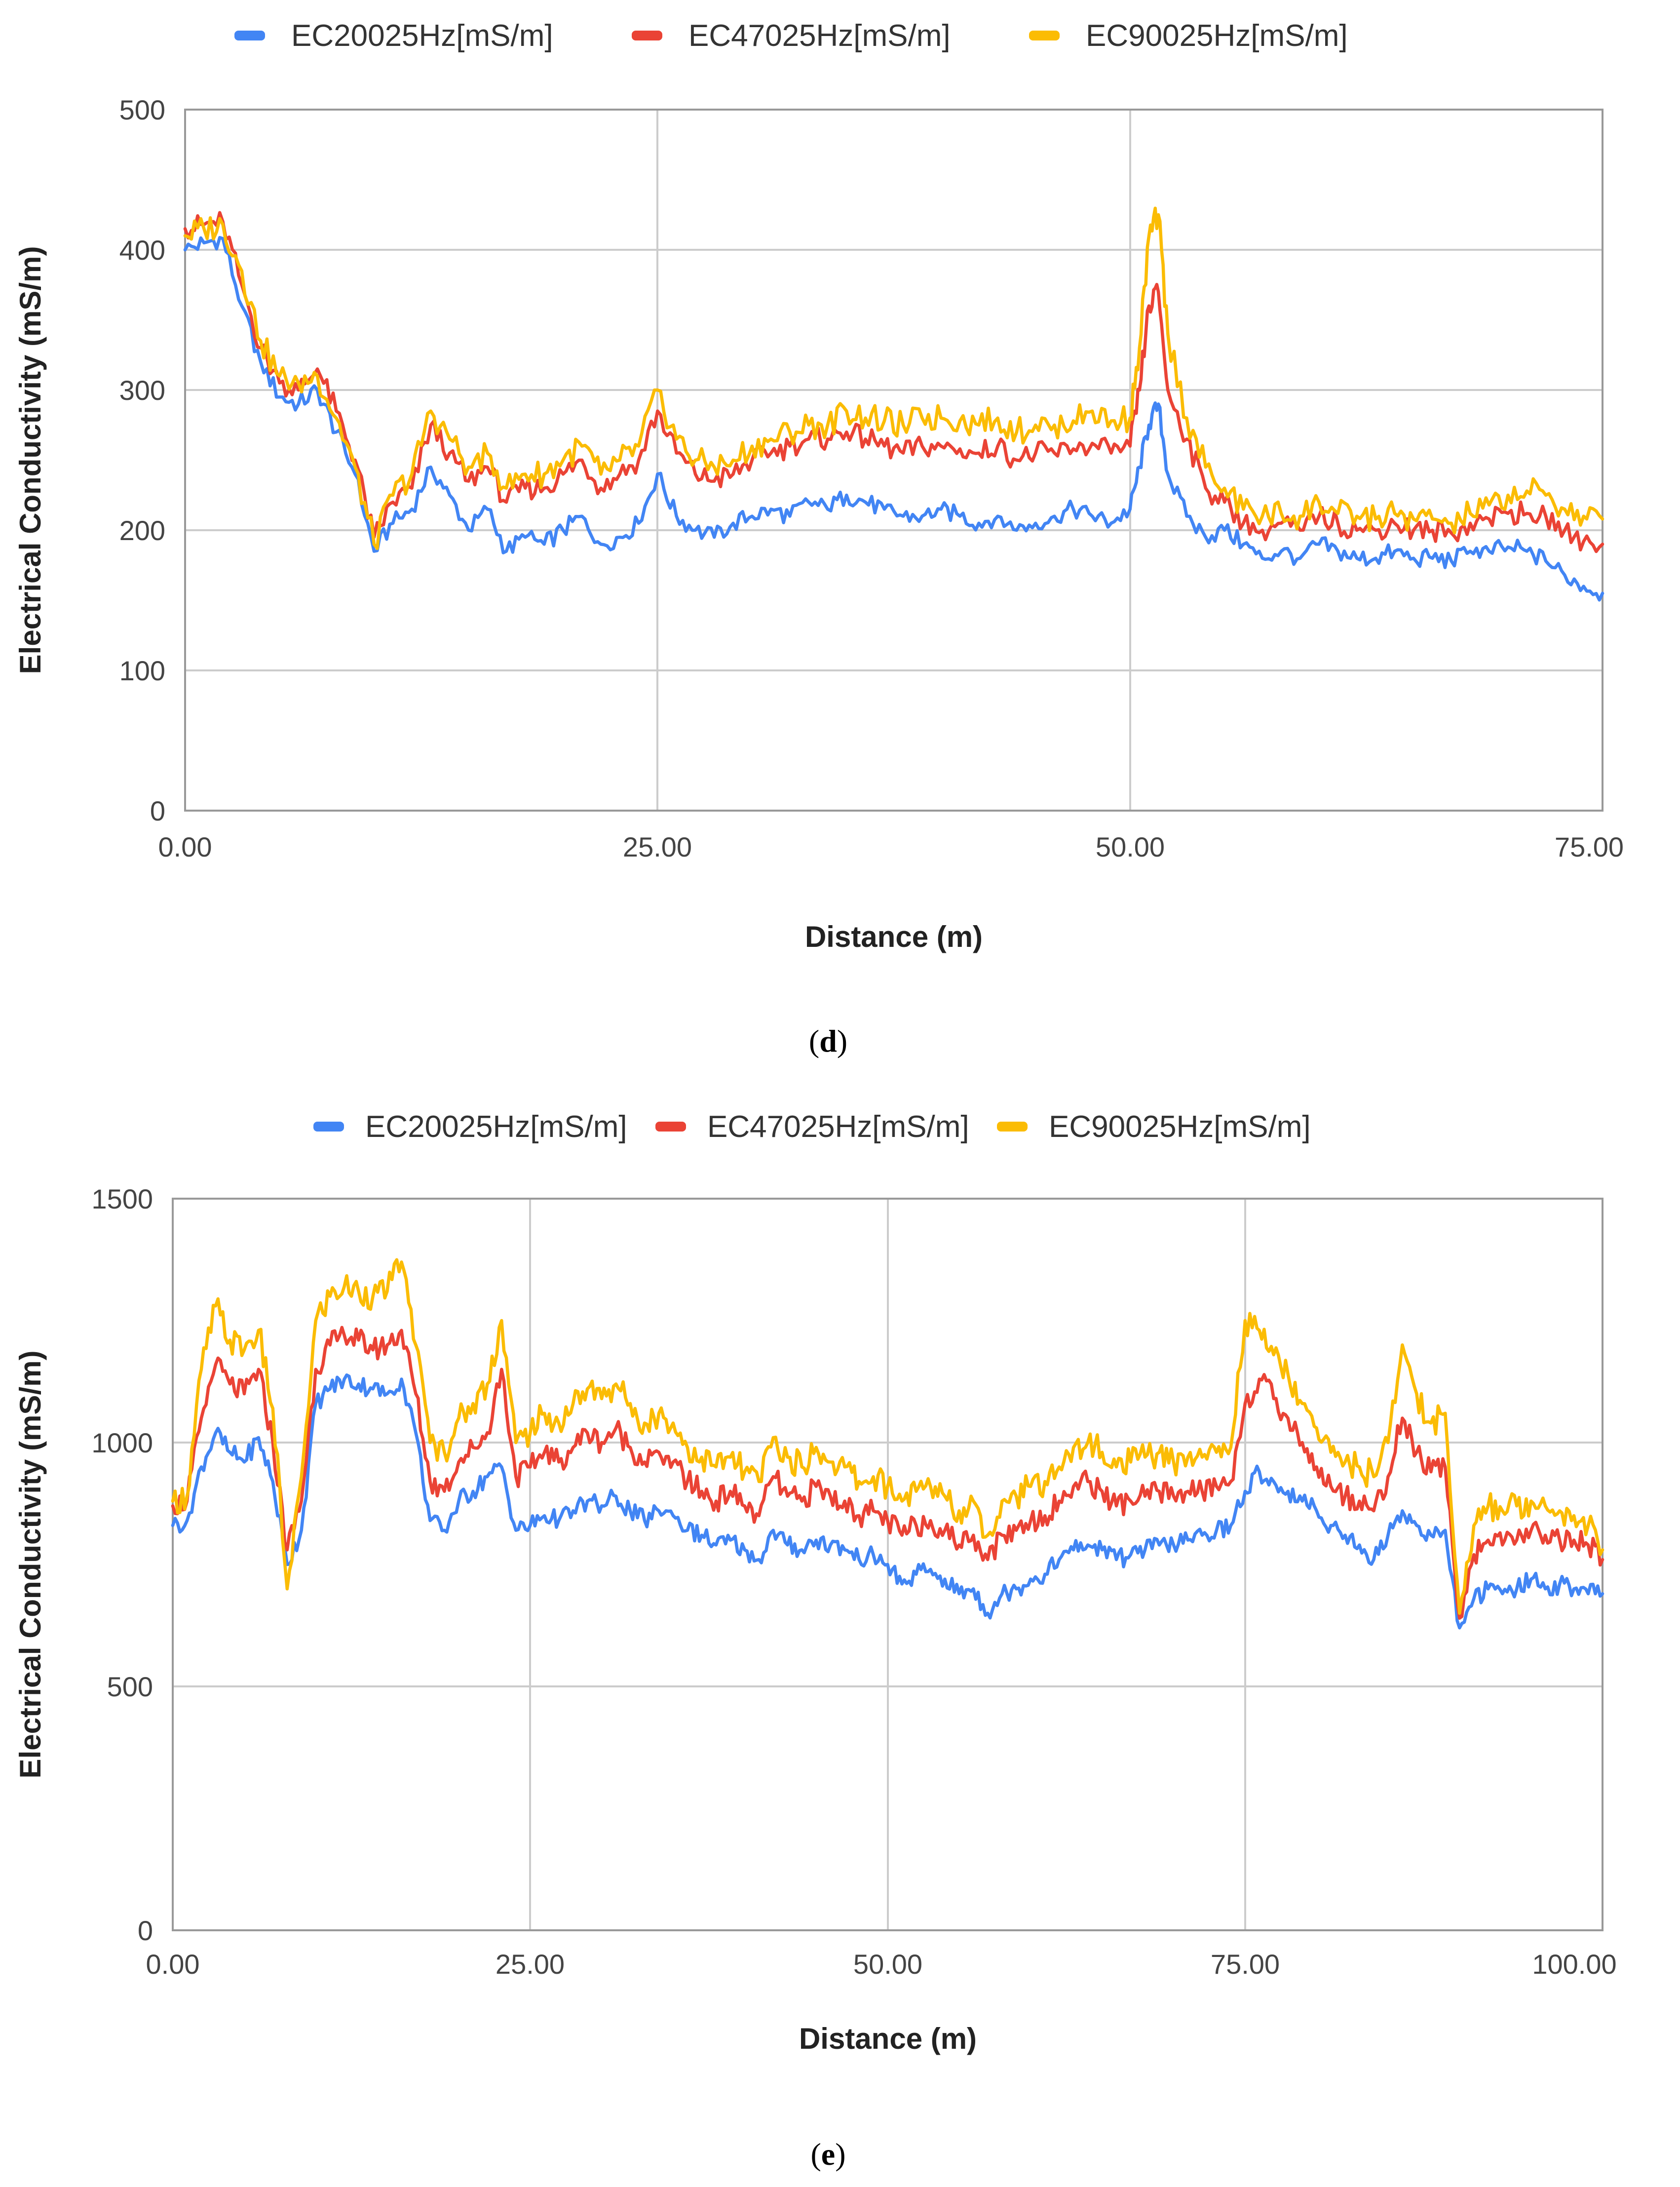 The image size is (1680, 2187). I want to click on x-ticks-e: 0.00 25.00 50.00 75.00 100.00, so click(881, 1964).